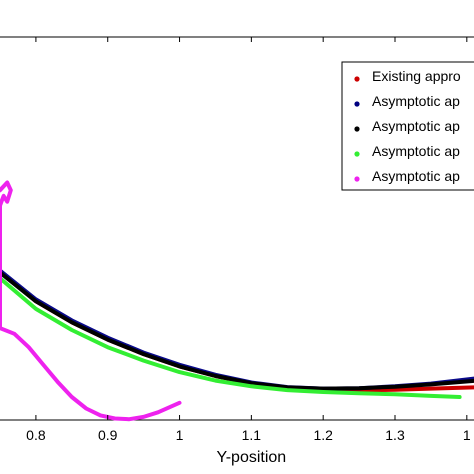  I want to click on x-tick-label: 0.8, so click(36, 435).